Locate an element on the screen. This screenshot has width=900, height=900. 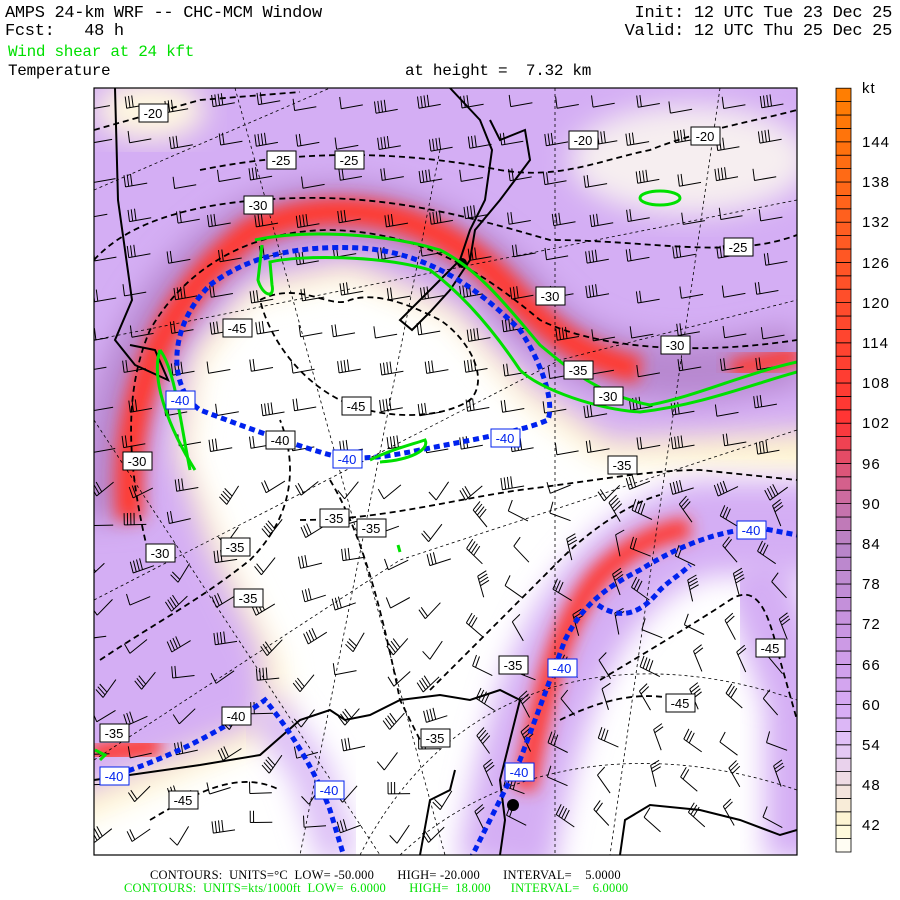
colorbar-tick-label: 72 is located at coordinates (871, 625).